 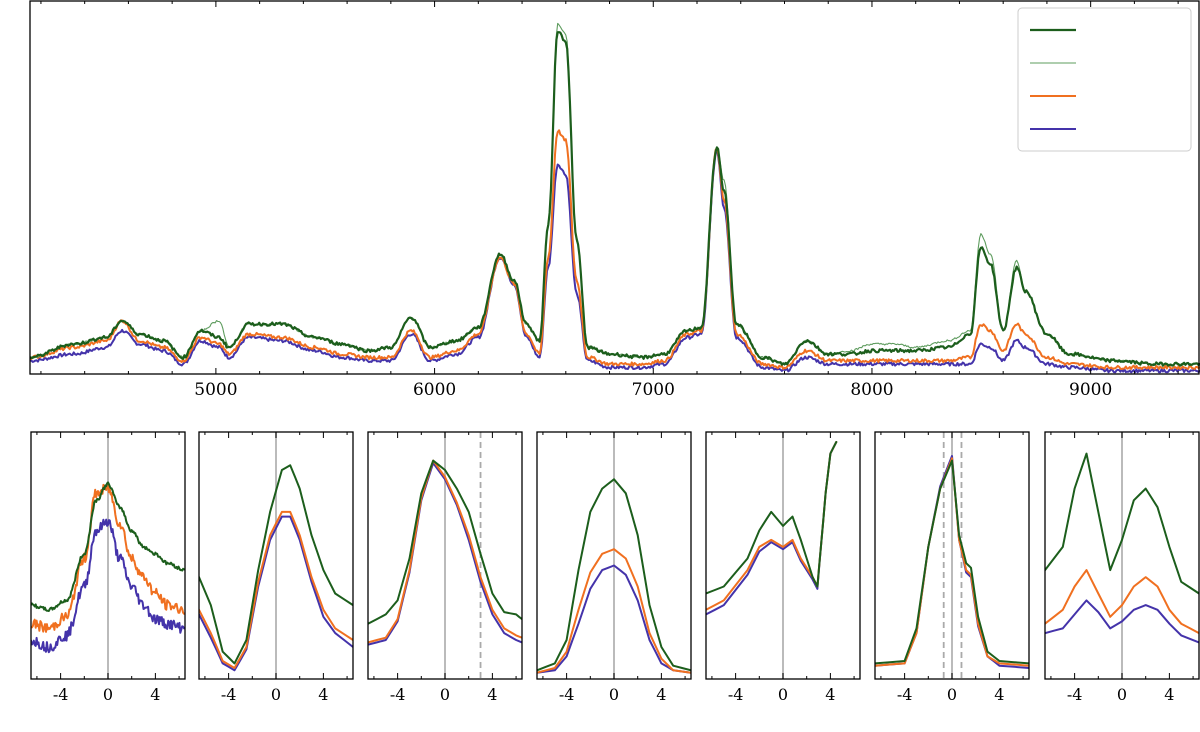 I want to click on legend-box, so click(x=1104, y=79).